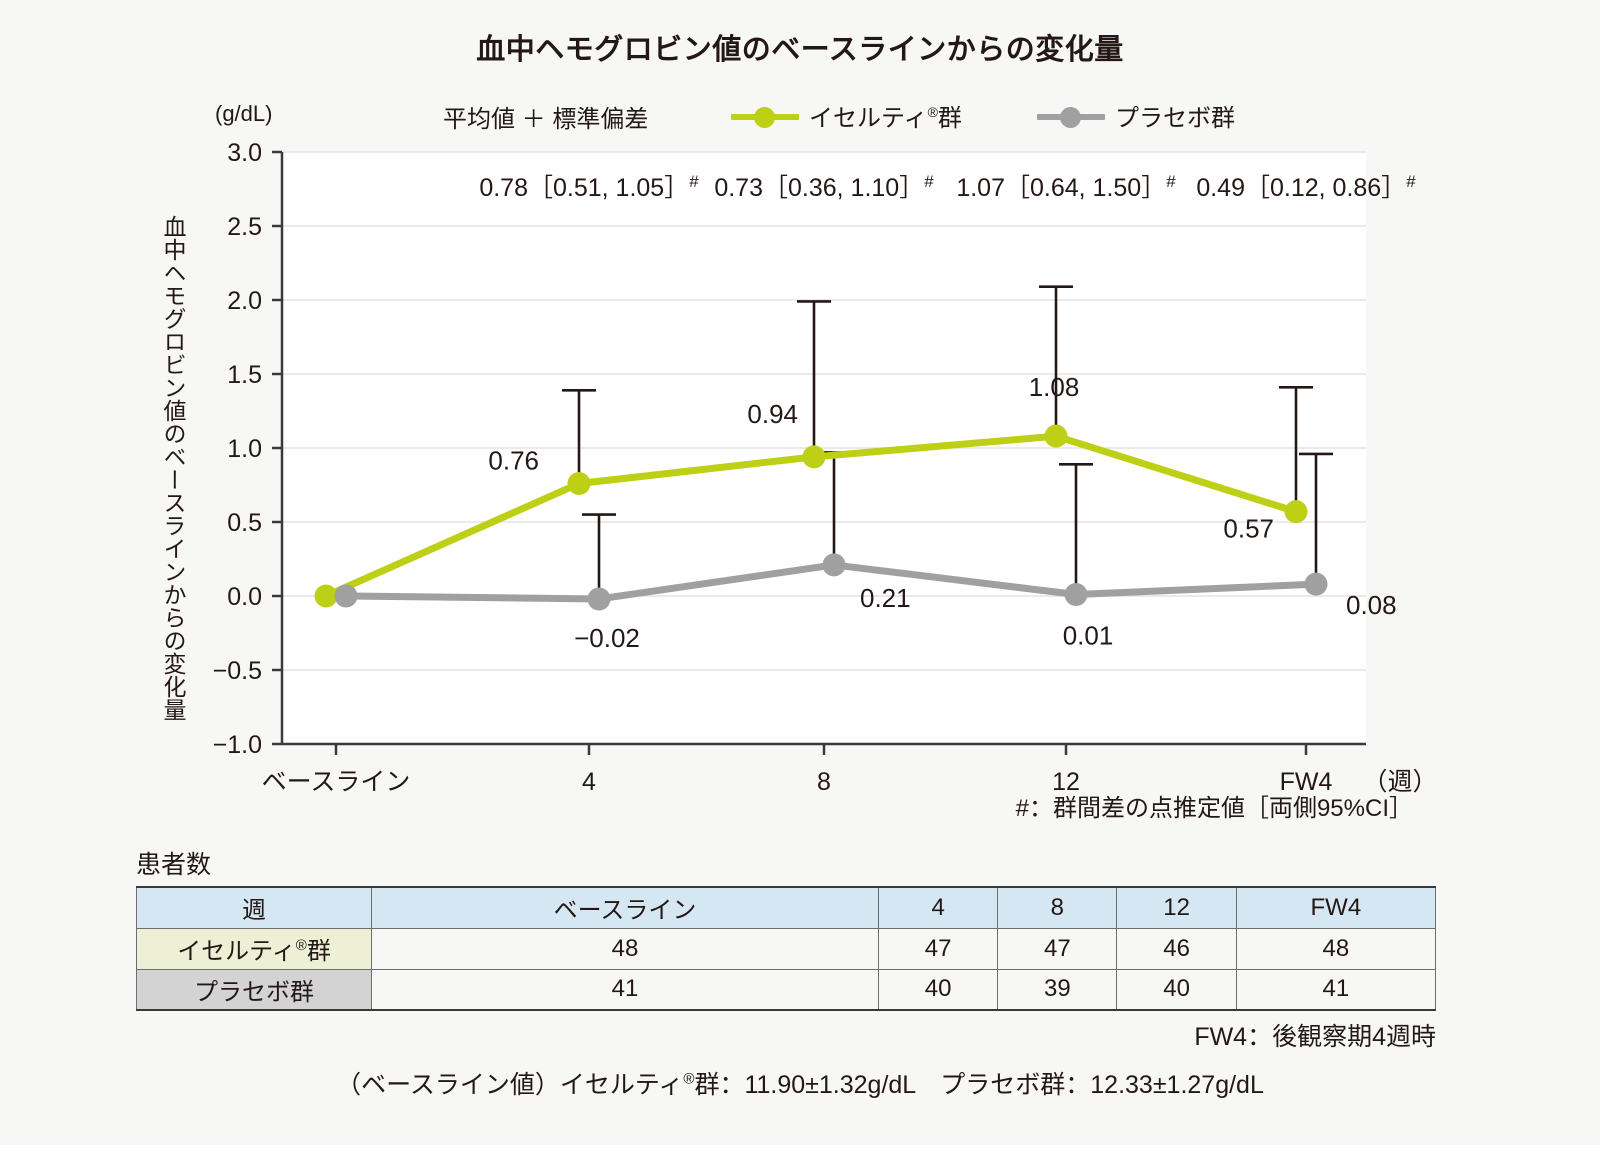 This screenshot has height=1155, width=1600. Describe the element at coordinates (254, 907) in the screenshot. I see `table-header-cell: 週` at that location.